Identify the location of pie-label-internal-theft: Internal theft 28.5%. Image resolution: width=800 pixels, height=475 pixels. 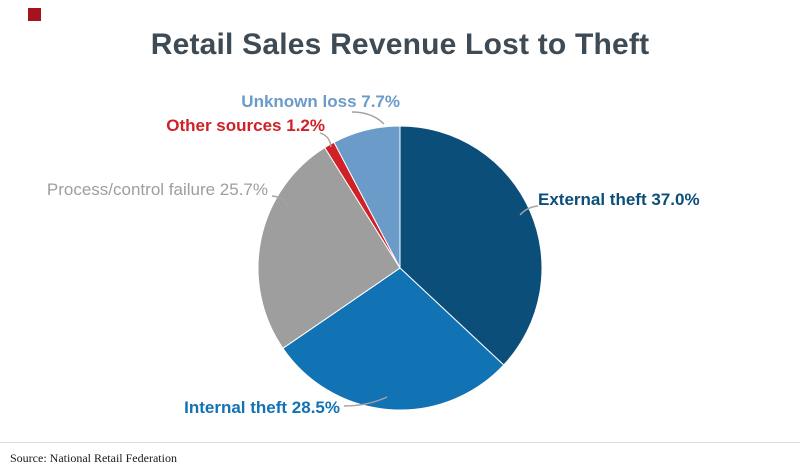
(262, 407).